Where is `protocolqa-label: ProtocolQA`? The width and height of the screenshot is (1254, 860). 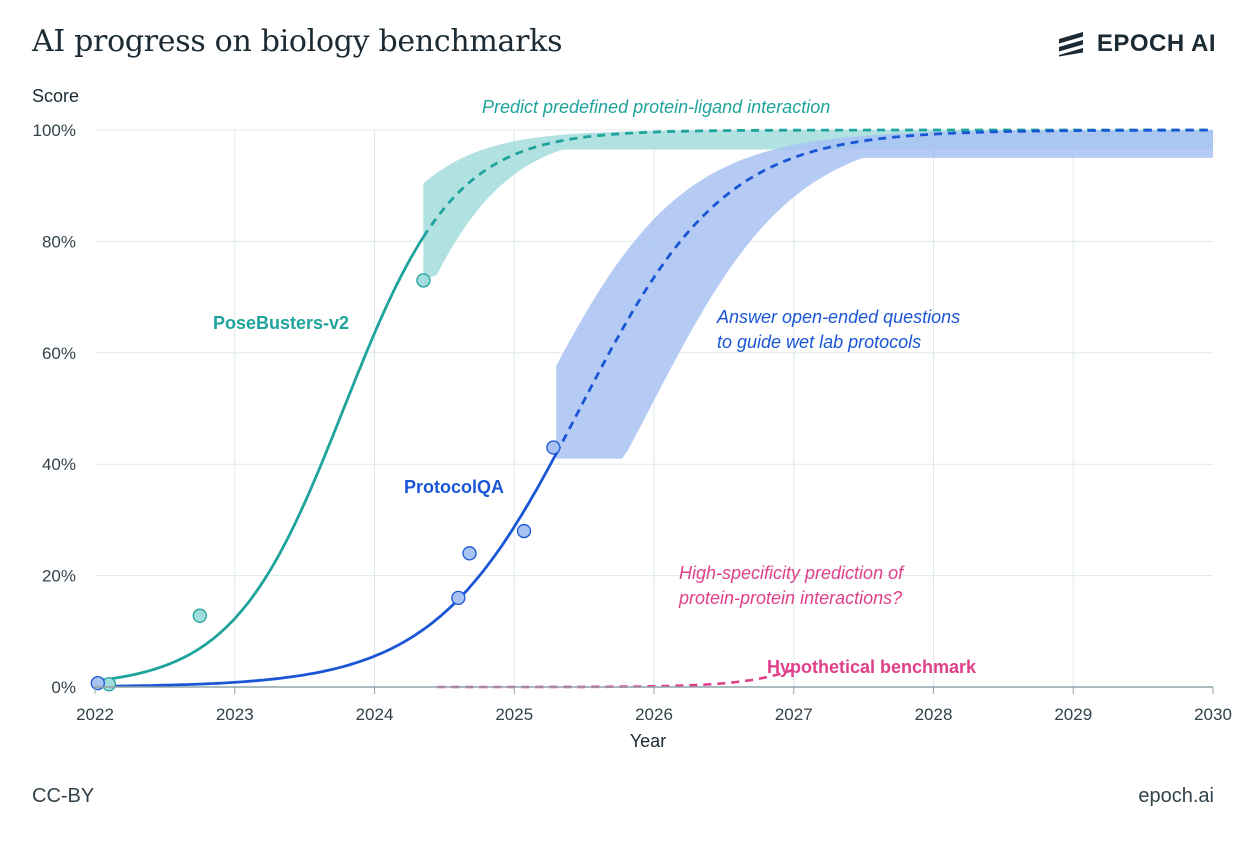
protocolqa-label: ProtocolQA is located at coordinates (454, 487).